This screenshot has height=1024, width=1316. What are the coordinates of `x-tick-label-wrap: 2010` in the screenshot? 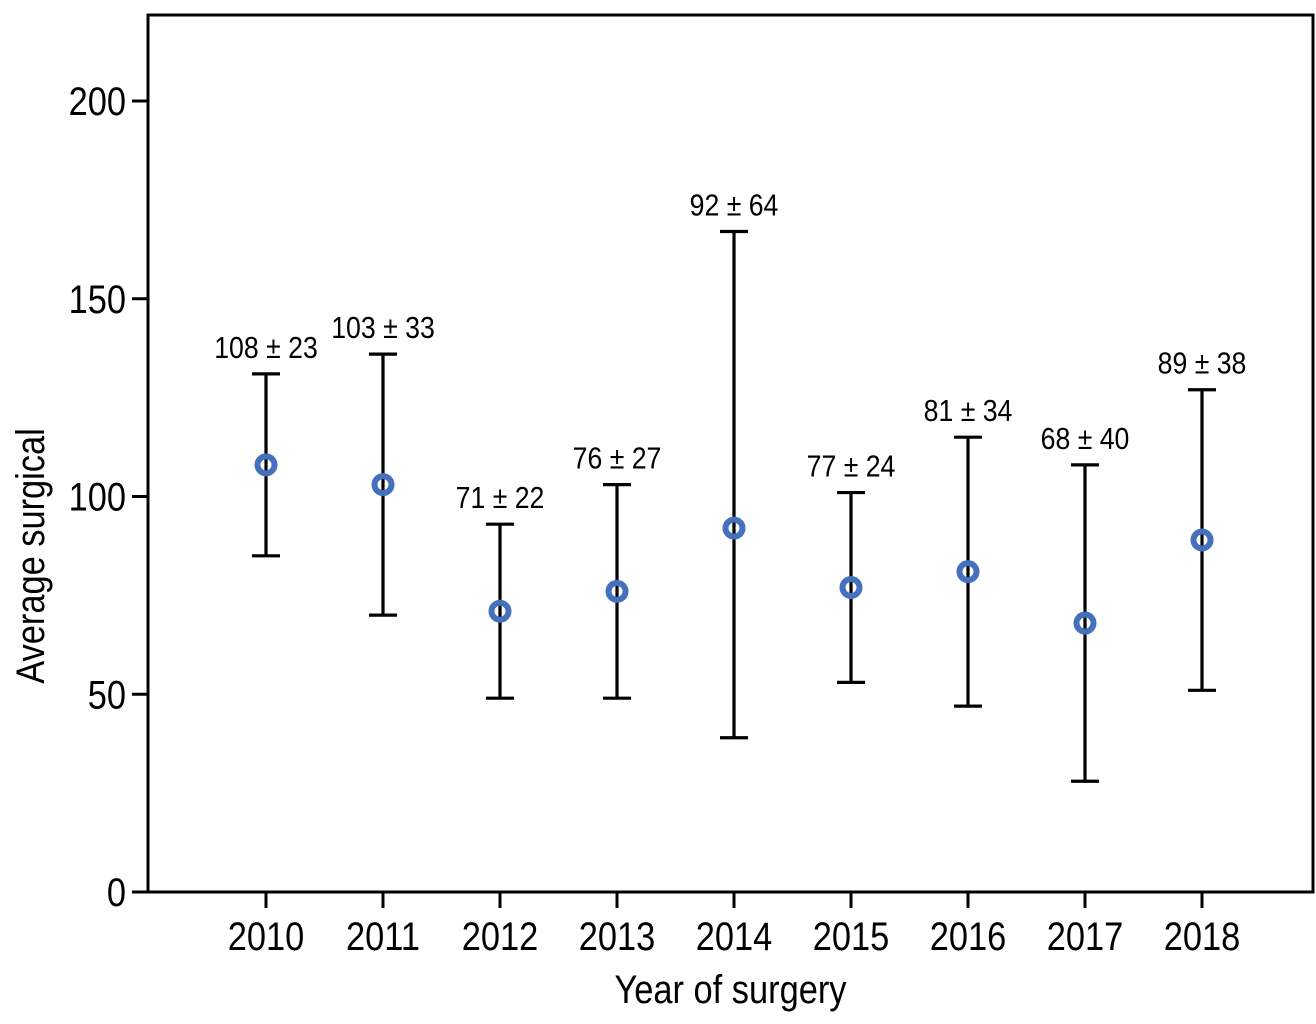 It's located at (266, 936).